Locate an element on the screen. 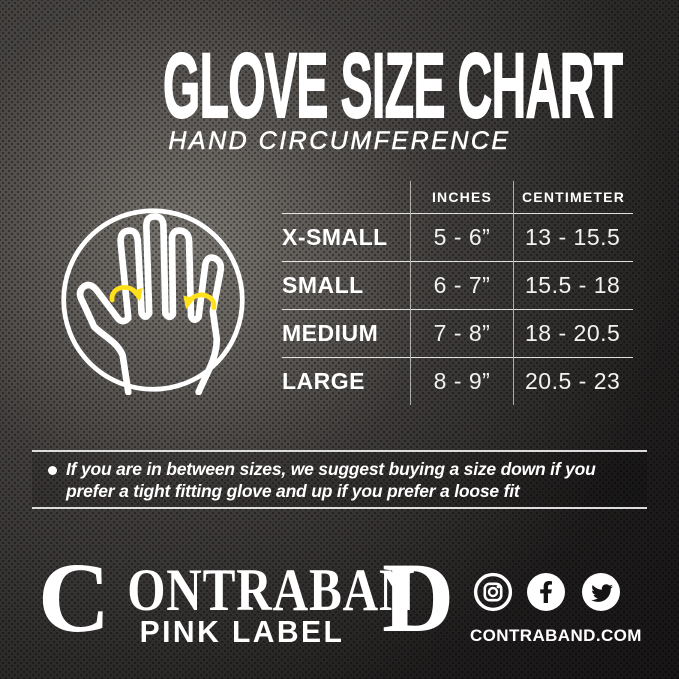 Image resolution: width=679 pixels, height=679 pixels. row-small-cm: 15.5 - 18 is located at coordinates (573, 285).